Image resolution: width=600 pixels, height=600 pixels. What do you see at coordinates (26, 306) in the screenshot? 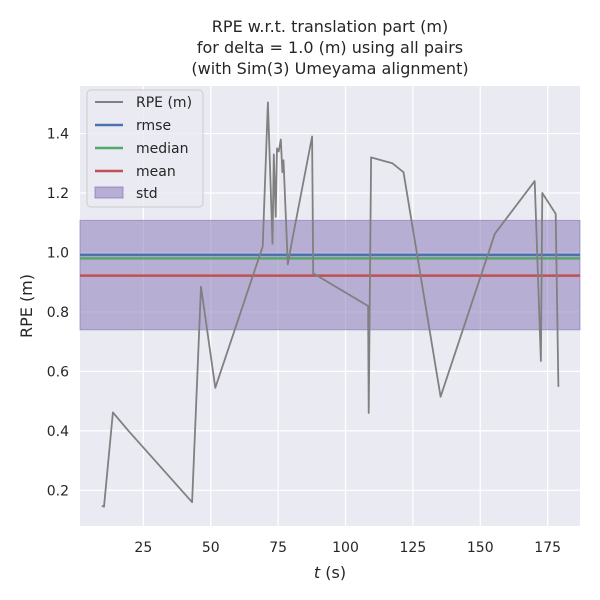
I see `y-axis-label: RPE (m)` at bounding box center [26, 306].